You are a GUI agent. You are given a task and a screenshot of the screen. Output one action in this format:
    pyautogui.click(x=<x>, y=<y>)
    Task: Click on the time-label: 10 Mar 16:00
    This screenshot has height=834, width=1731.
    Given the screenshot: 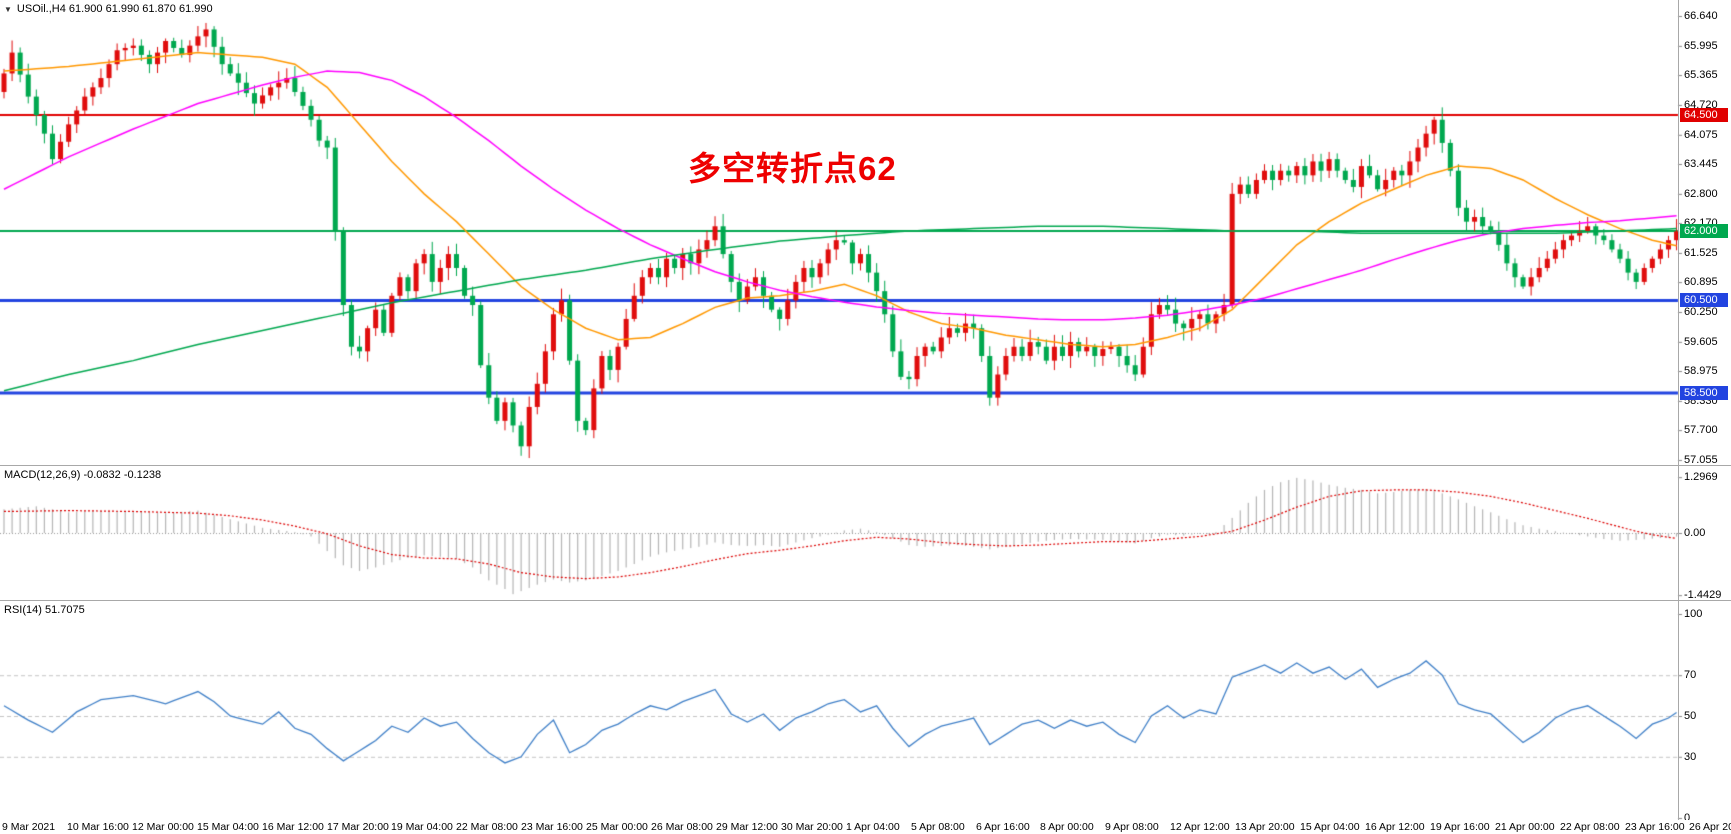 What is the action you would take?
    pyautogui.click(x=98, y=827)
    